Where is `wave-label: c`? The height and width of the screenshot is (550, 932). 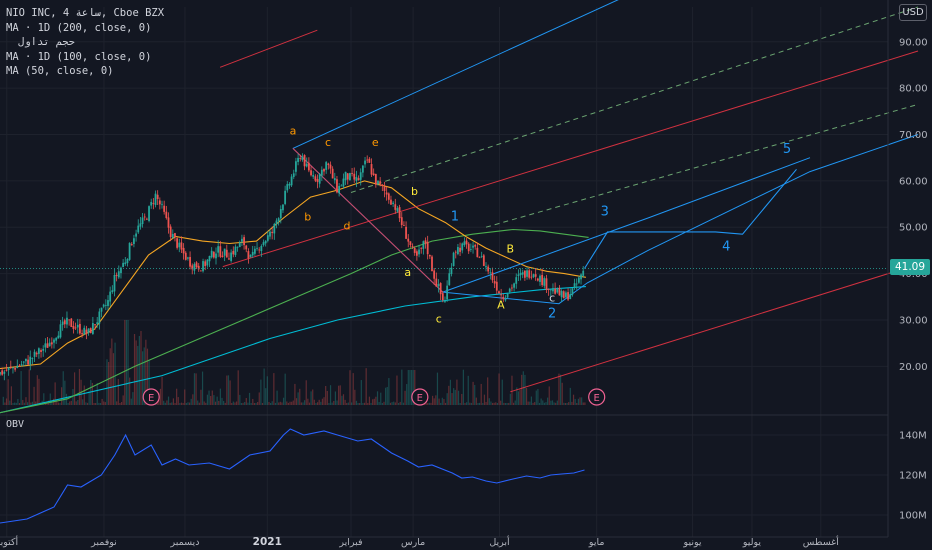 wave-label: c is located at coordinates (439, 318).